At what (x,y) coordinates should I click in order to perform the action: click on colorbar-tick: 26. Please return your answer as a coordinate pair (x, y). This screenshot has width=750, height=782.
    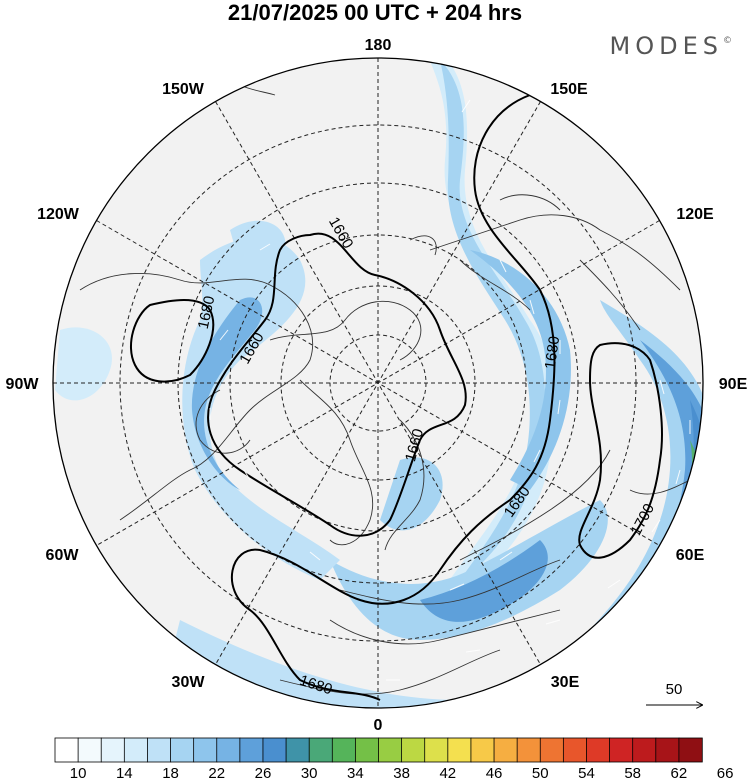
    Looking at the image, I should click on (263, 773).